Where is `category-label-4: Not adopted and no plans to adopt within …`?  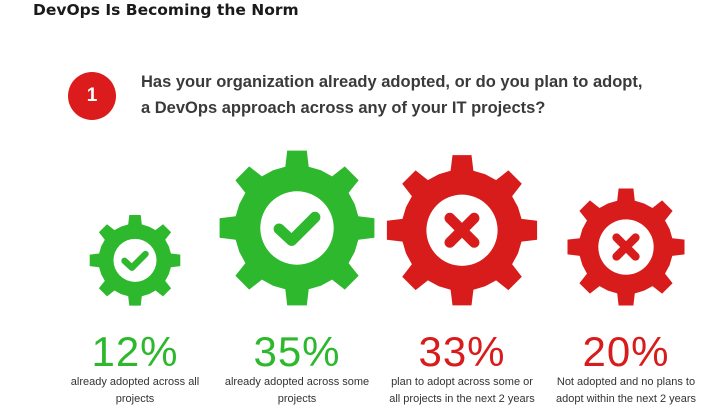
category-label-4: Not adopted and no plans to adopt within … is located at coordinates (624, 391).